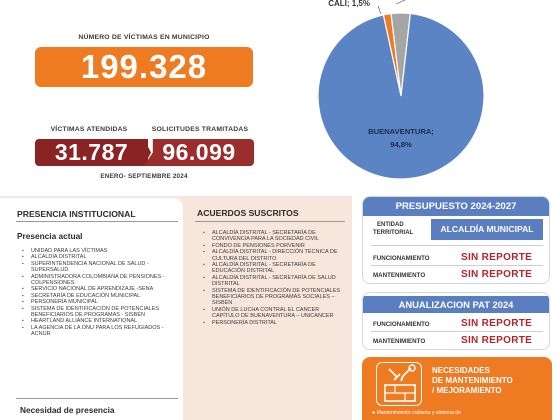 The image size is (560, 420). I want to click on tools-icon, so click(399, 384).